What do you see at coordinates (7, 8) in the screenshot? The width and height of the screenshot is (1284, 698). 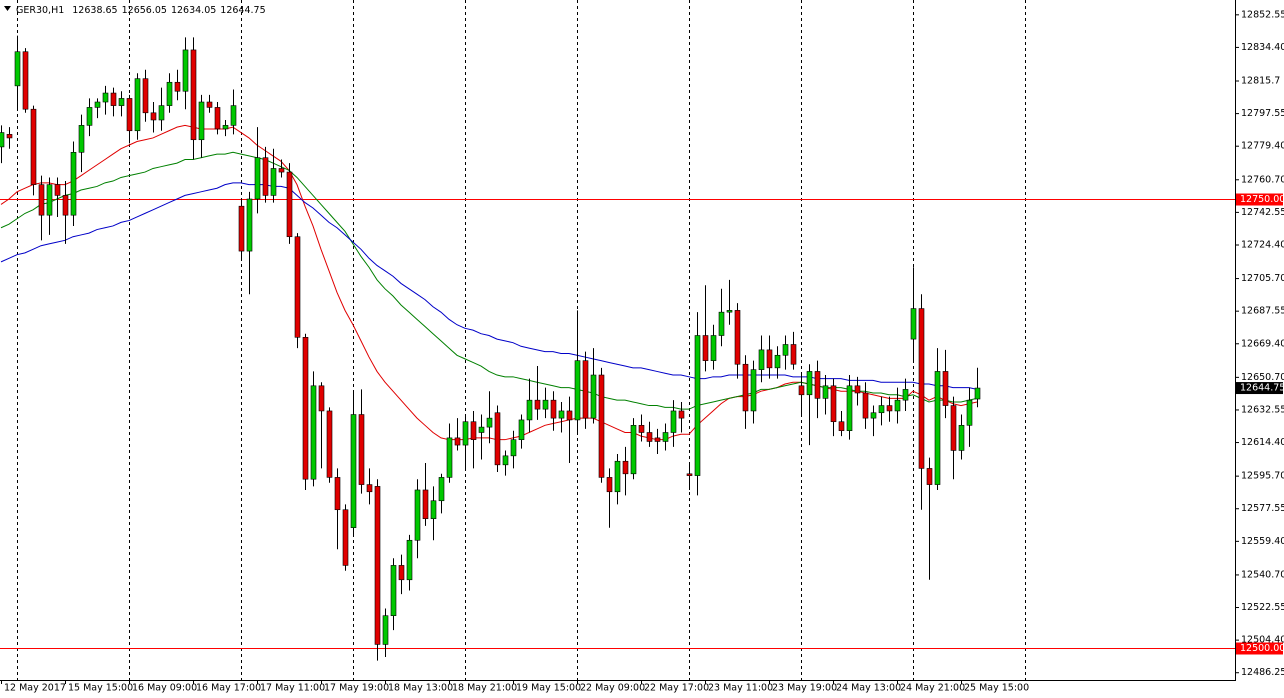 I see `menu-icon` at bounding box center [7, 8].